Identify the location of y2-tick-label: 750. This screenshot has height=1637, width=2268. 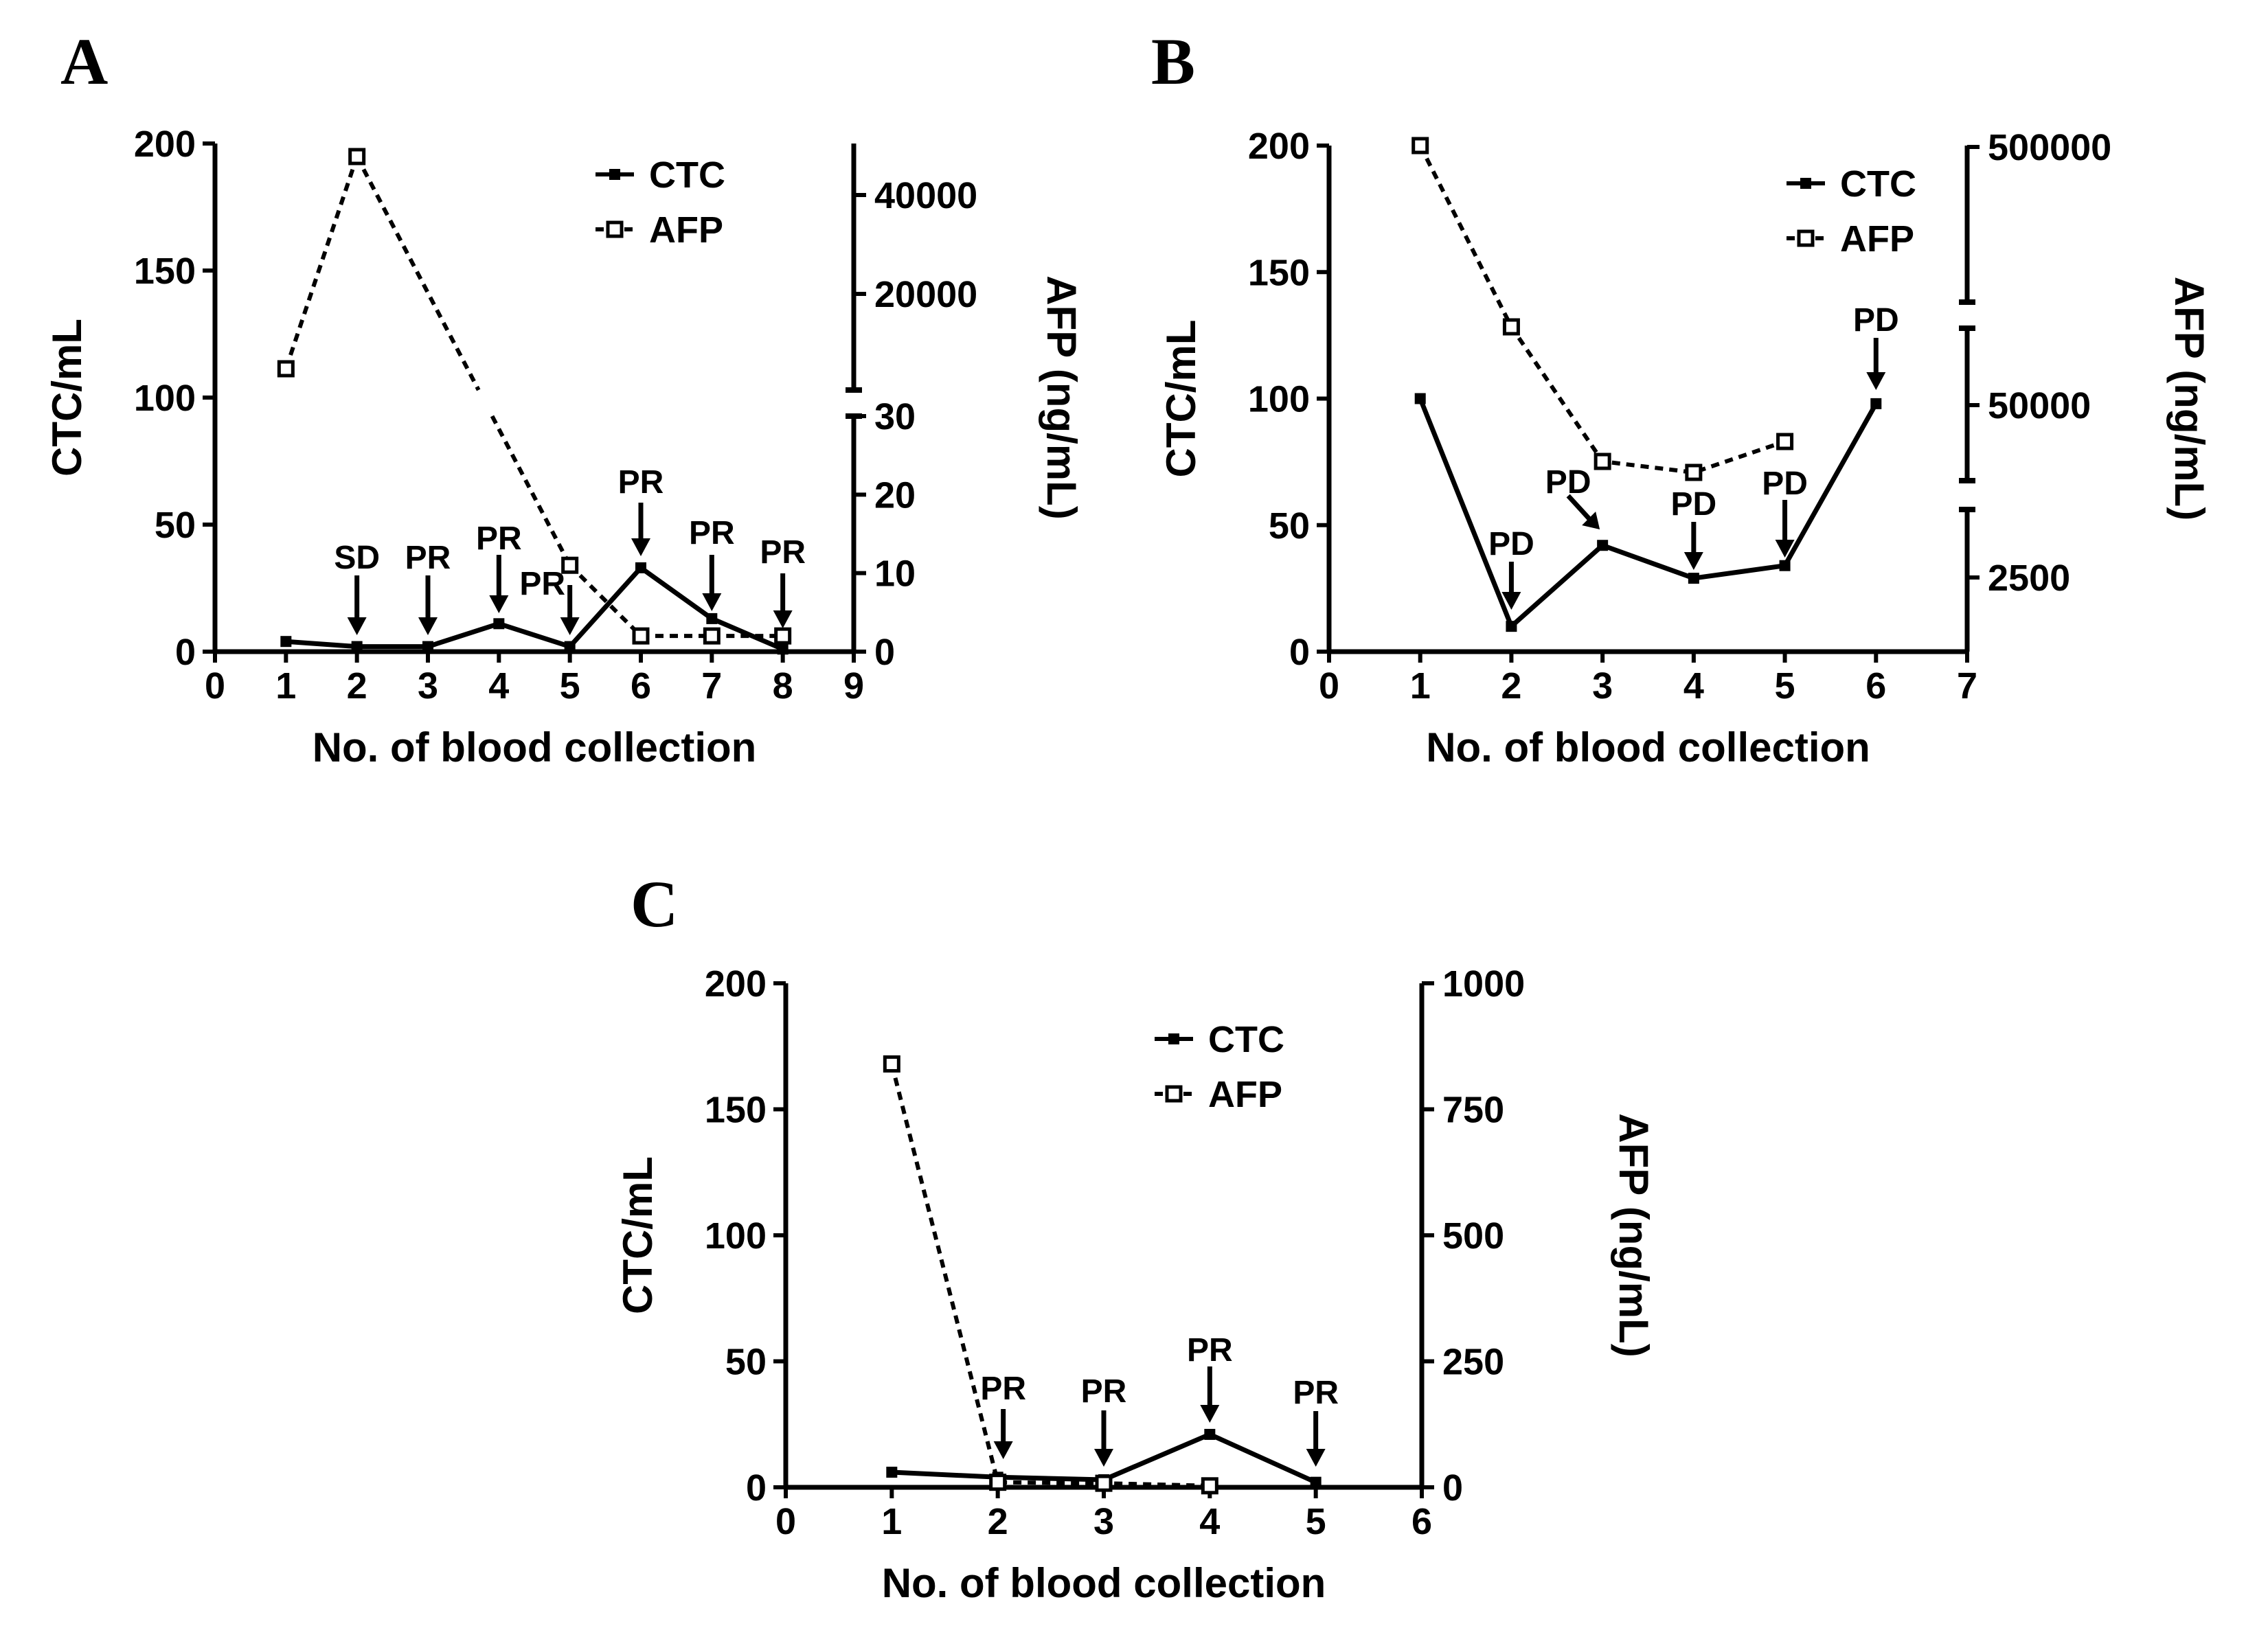
(1473, 1110).